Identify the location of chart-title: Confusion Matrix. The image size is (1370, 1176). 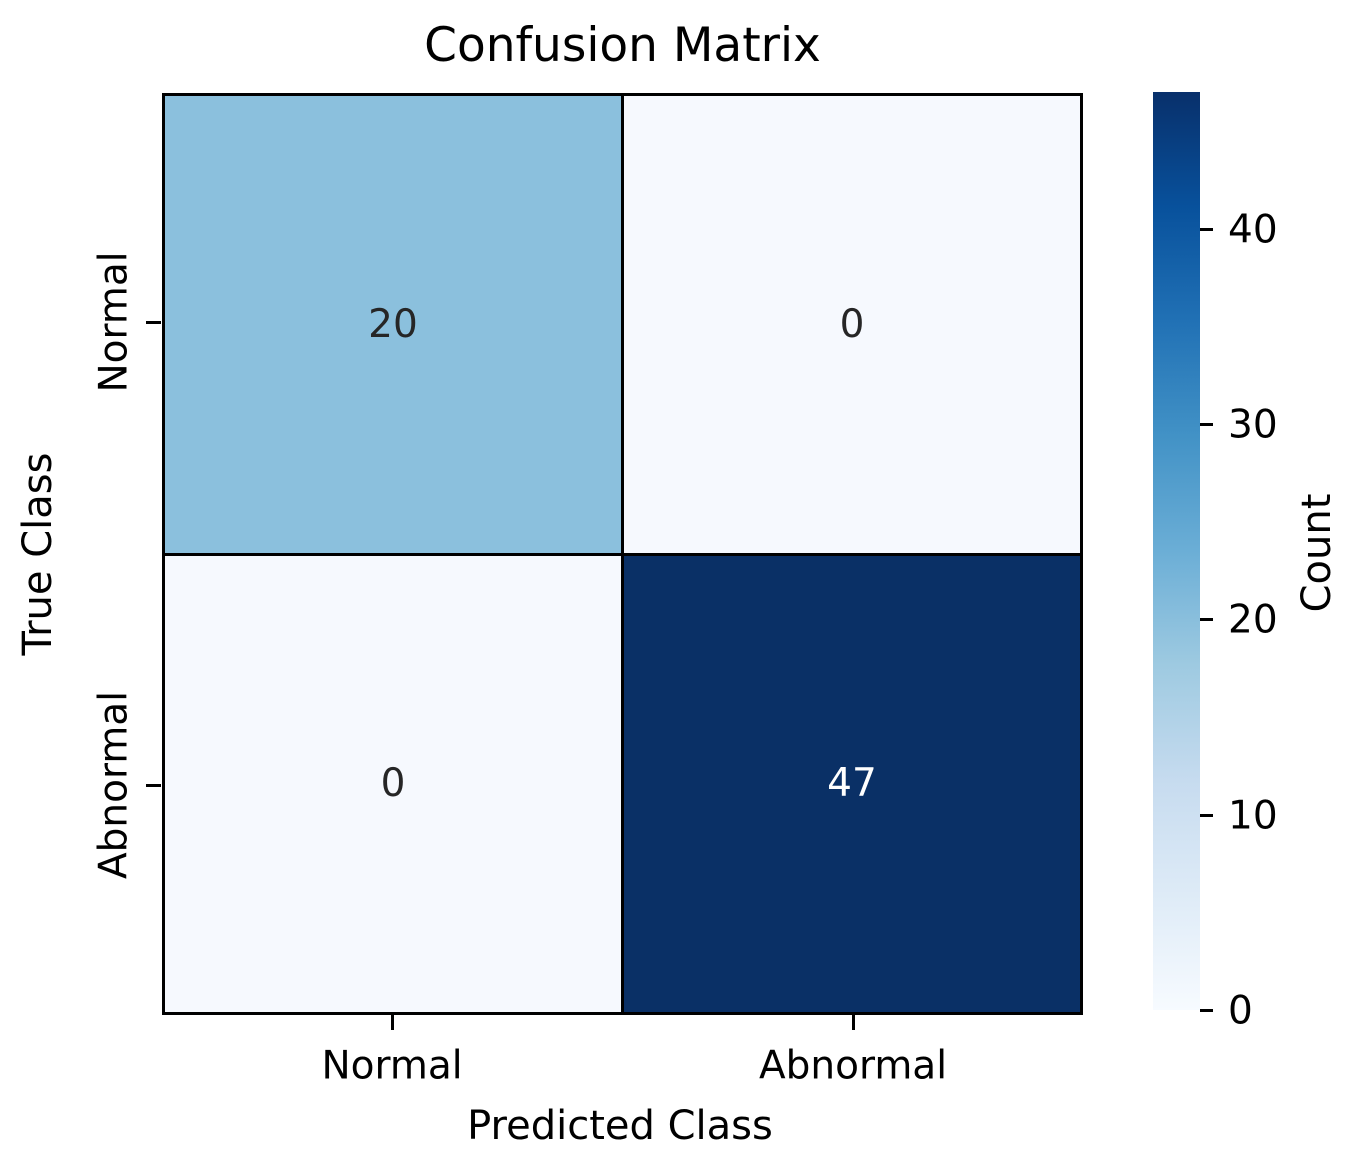
(622, 45).